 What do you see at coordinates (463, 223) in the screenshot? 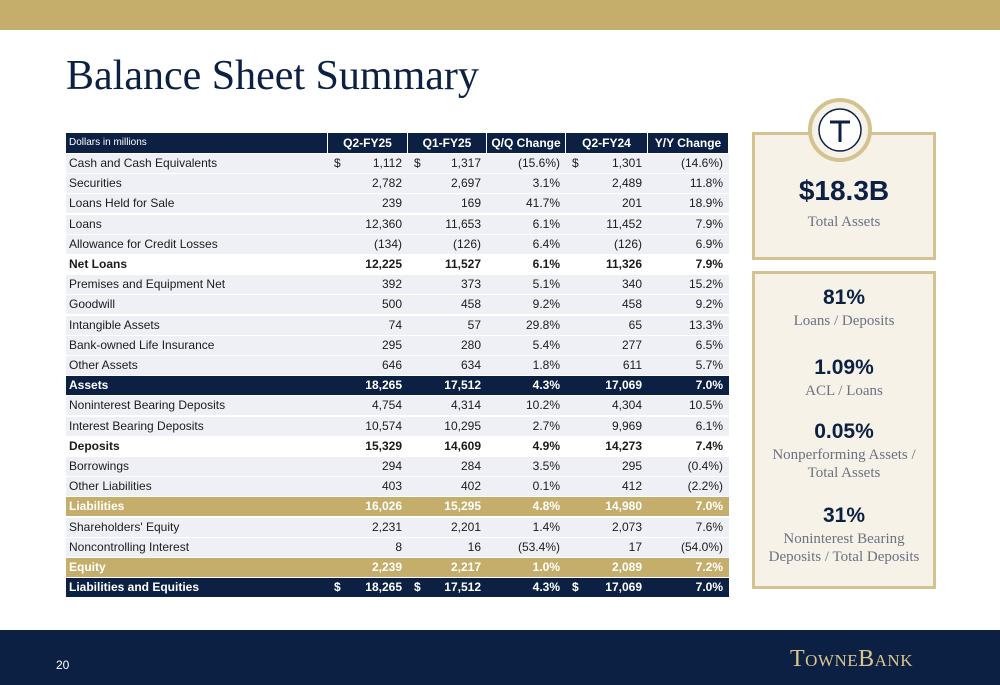
I see `cell-value: 11,653` at bounding box center [463, 223].